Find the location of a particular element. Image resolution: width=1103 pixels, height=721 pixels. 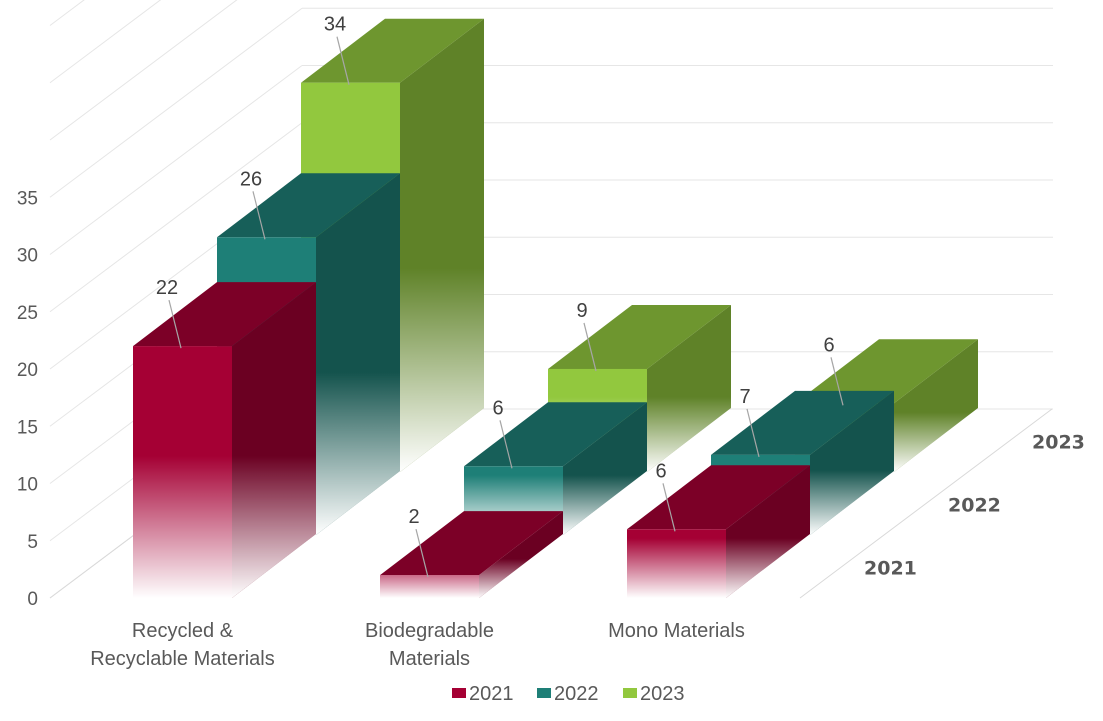

category-label: Biodegradable Materials is located at coordinates (429, 645).